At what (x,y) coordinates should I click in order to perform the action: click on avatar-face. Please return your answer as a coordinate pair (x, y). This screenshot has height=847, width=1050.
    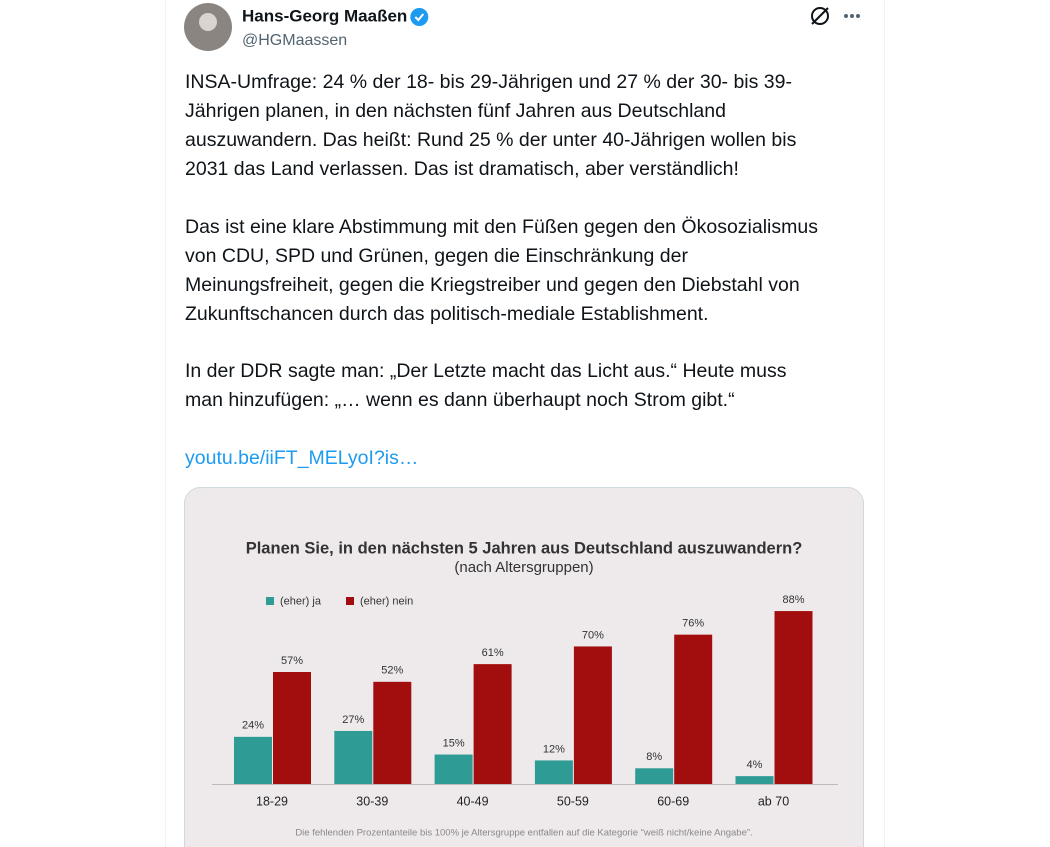
    Looking at the image, I should click on (208, 22).